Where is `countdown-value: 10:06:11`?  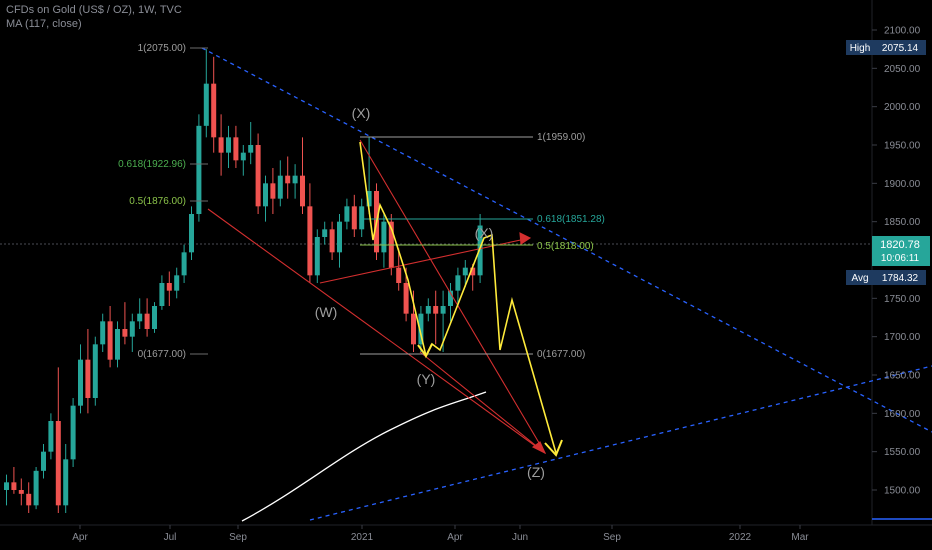 countdown-value: 10:06:11 is located at coordinates (900, 258).